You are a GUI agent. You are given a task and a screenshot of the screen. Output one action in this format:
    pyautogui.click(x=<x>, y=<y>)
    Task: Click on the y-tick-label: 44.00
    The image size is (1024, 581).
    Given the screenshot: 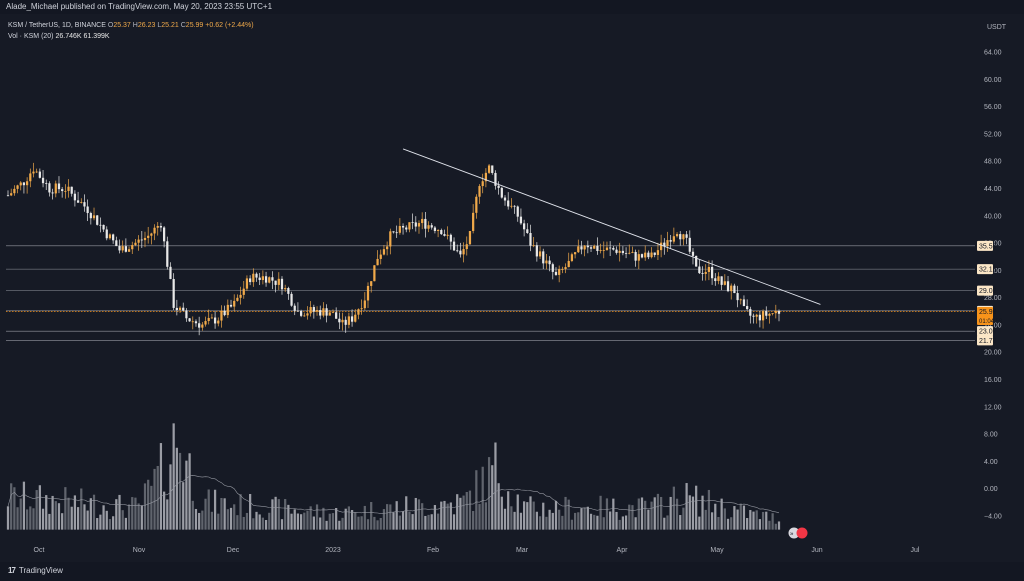 What is the action you would take?
    pyautogui.click(x=993, y=189)
    